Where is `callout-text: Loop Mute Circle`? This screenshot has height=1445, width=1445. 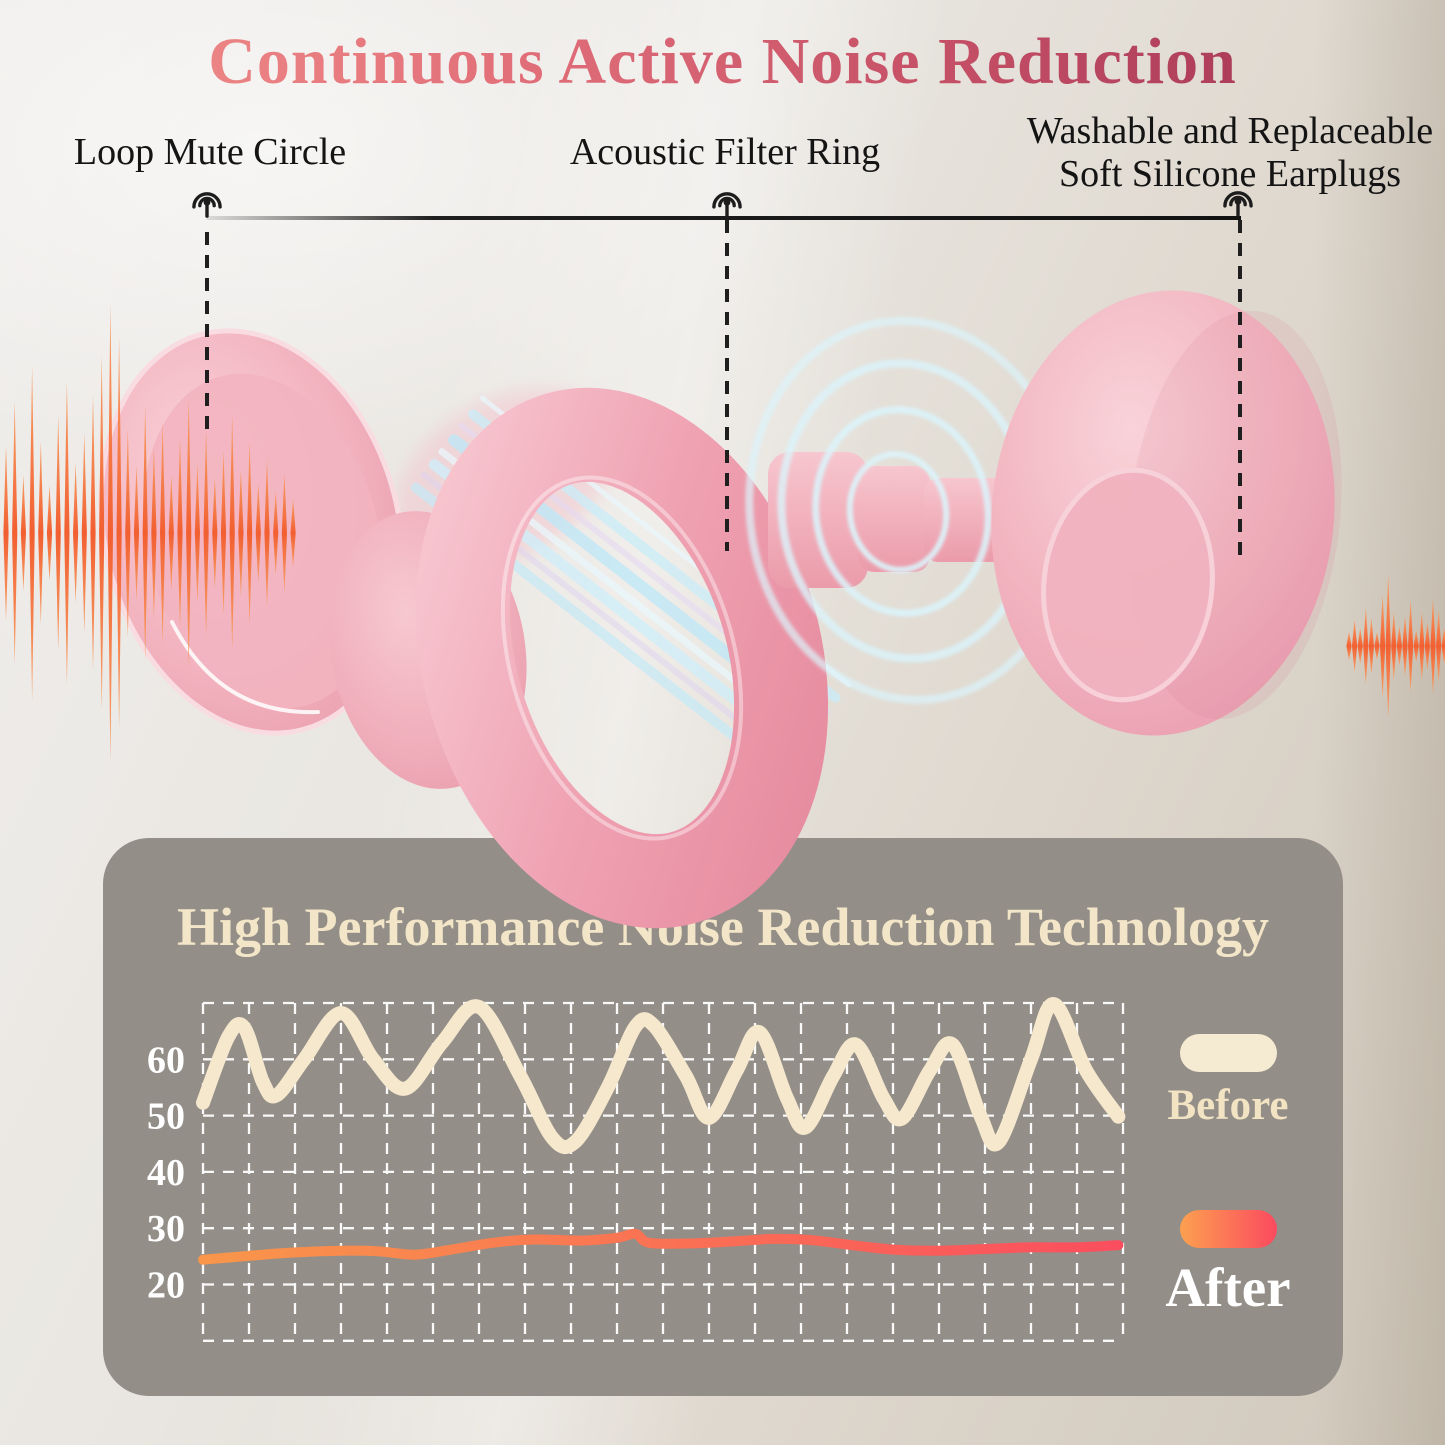 callout-text: Loop Mute Circle is located at coordinates (210, 152).